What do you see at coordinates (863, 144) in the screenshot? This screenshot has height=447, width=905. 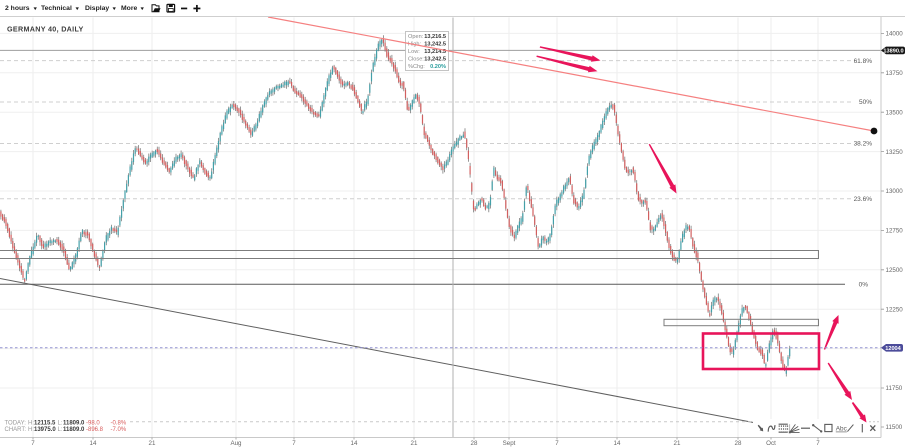 I see `svg-text: 38.2%` at bounding box center [863, 144].